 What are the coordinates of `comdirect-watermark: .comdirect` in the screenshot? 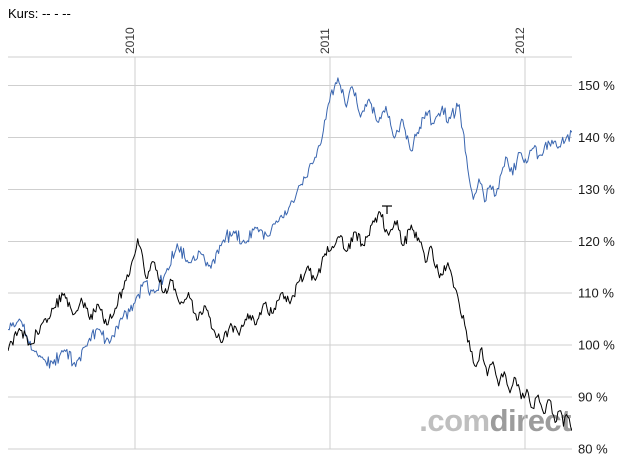 It's located at (495, 420).